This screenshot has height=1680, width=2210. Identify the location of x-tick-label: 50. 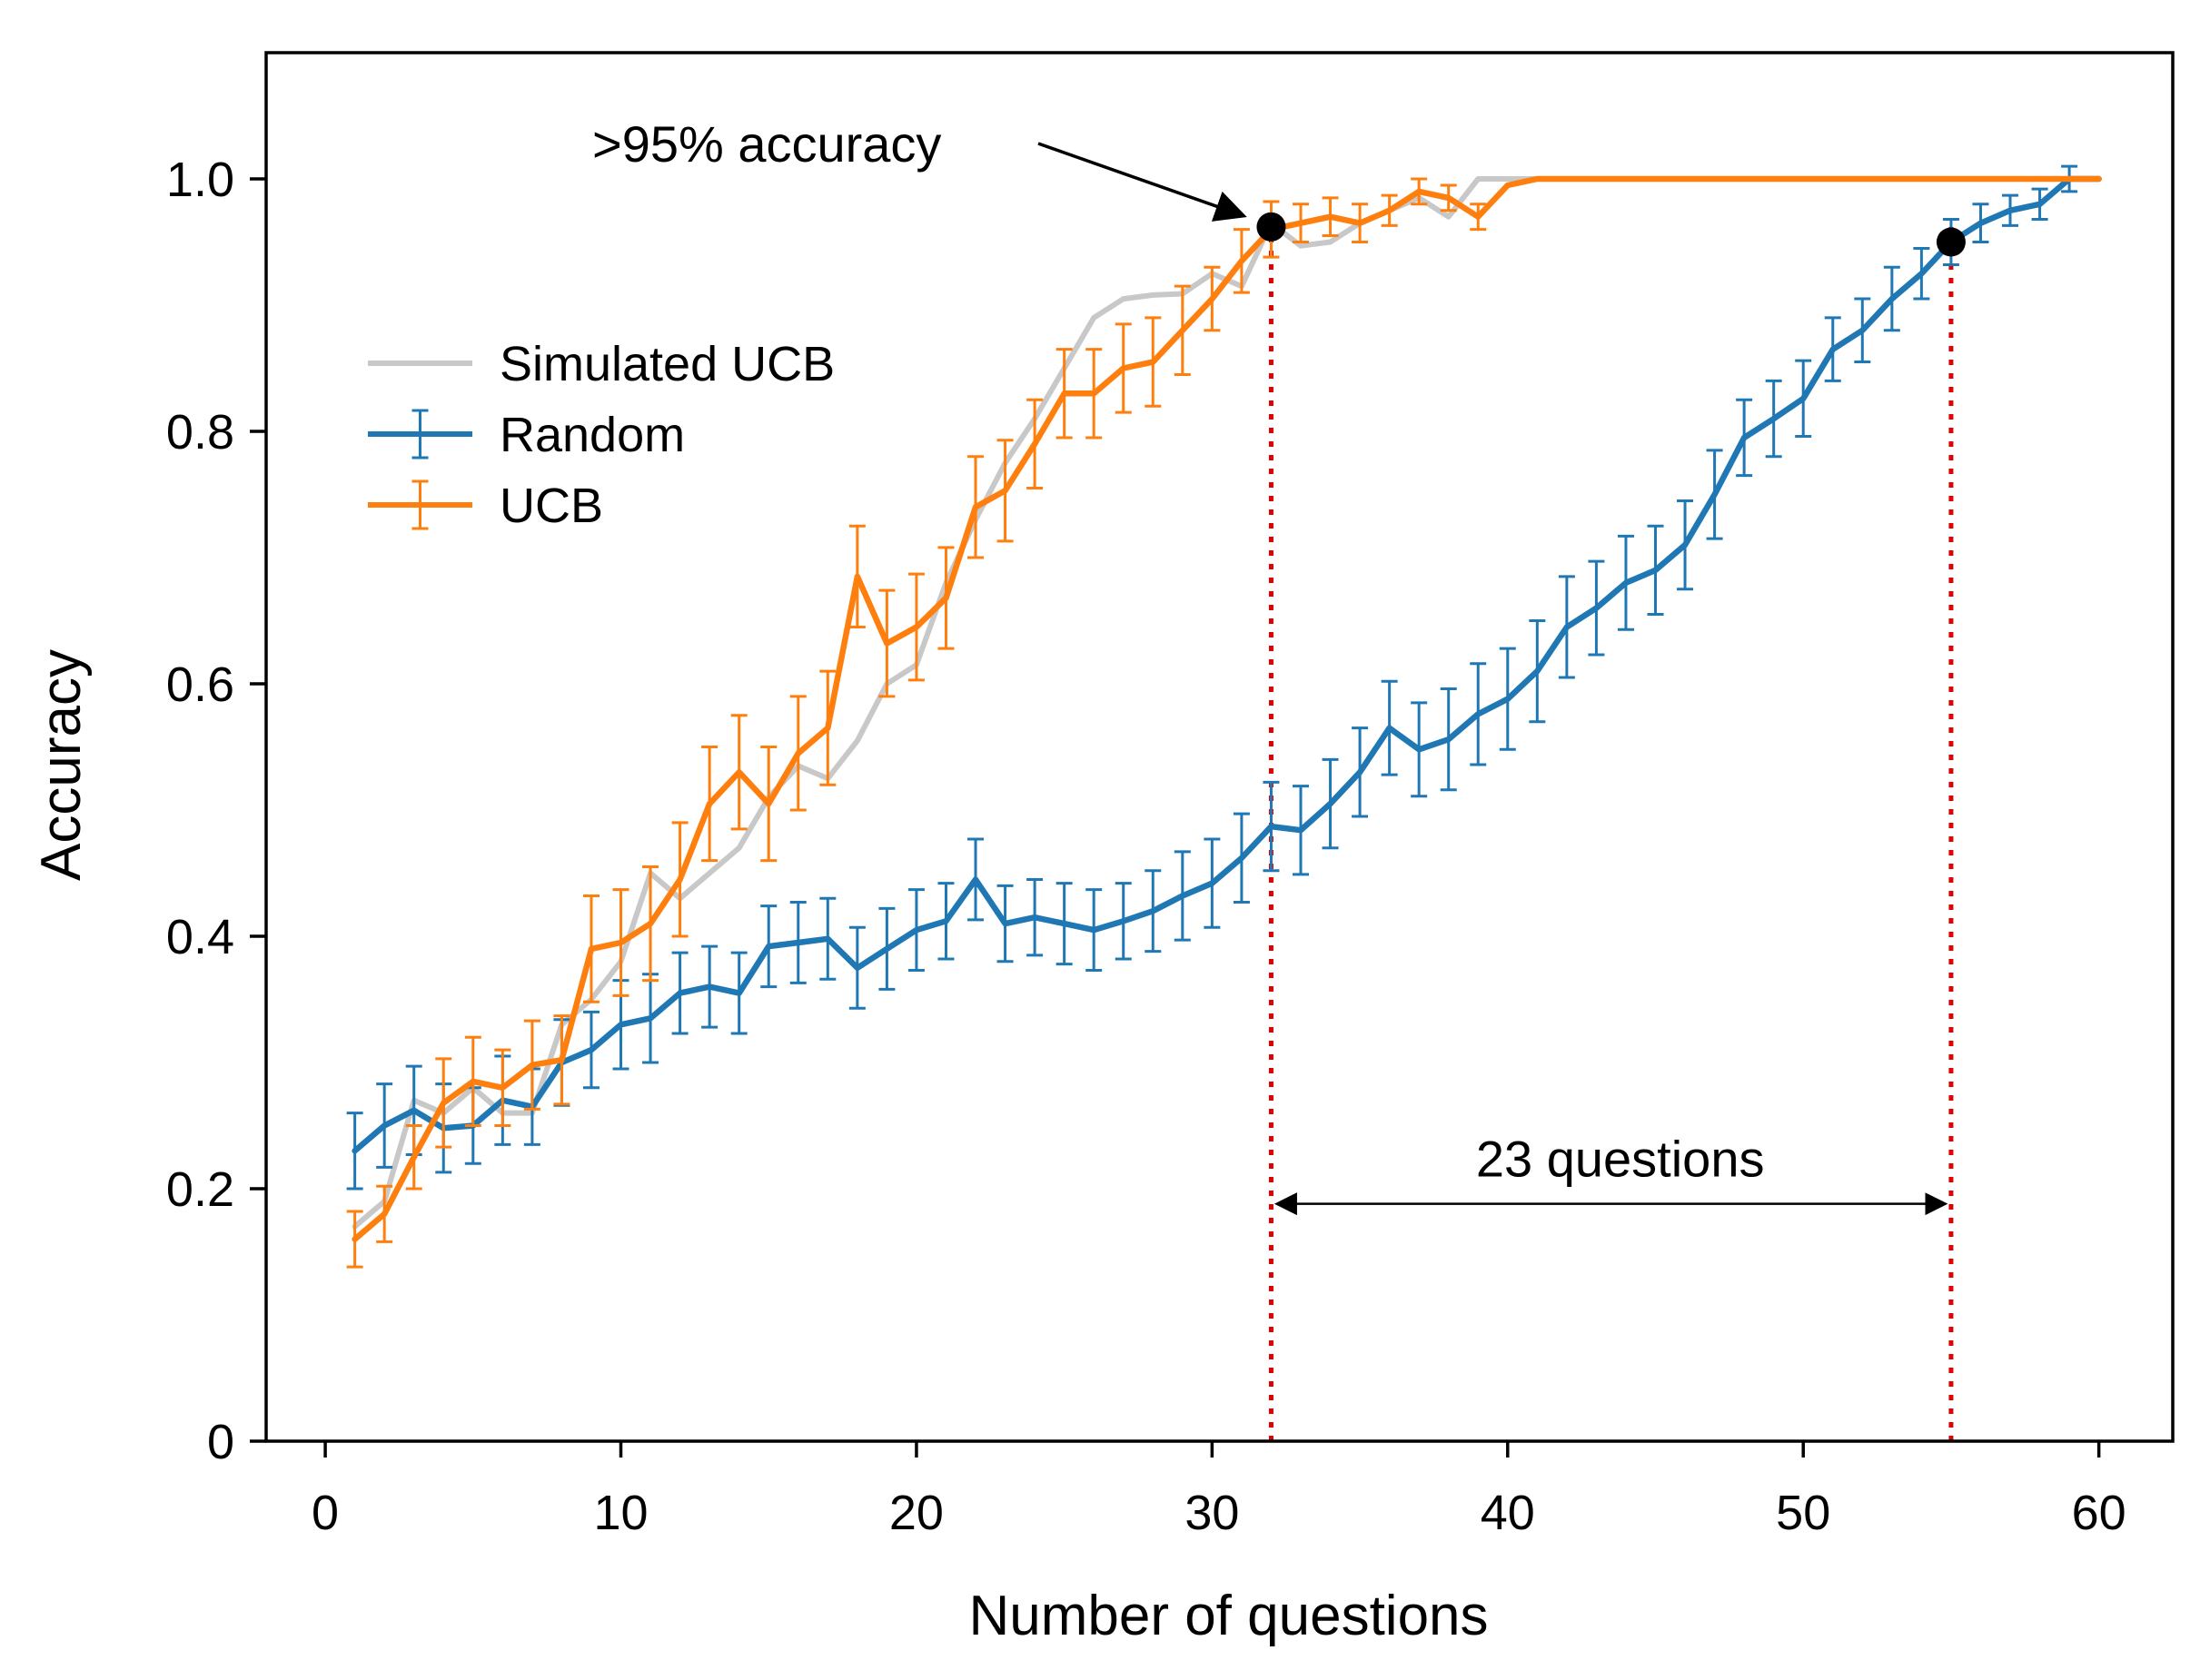
(1803, 1513).